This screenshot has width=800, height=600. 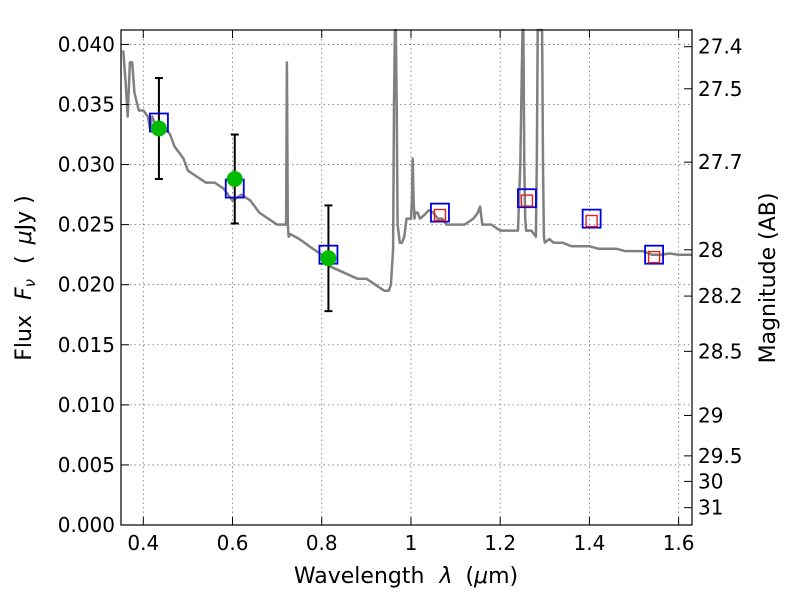 I want to click on y-tick-label: 0.040, so click(x=86, y=44).